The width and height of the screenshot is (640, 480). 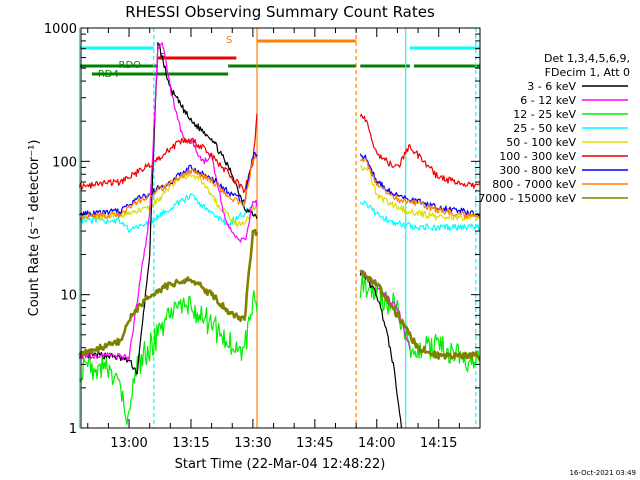 What do you see at coordinates (603, 473) in the screenshot?
I see `footer-date: 16-Oct-2021 03:49` at bounding box center [603, 473].